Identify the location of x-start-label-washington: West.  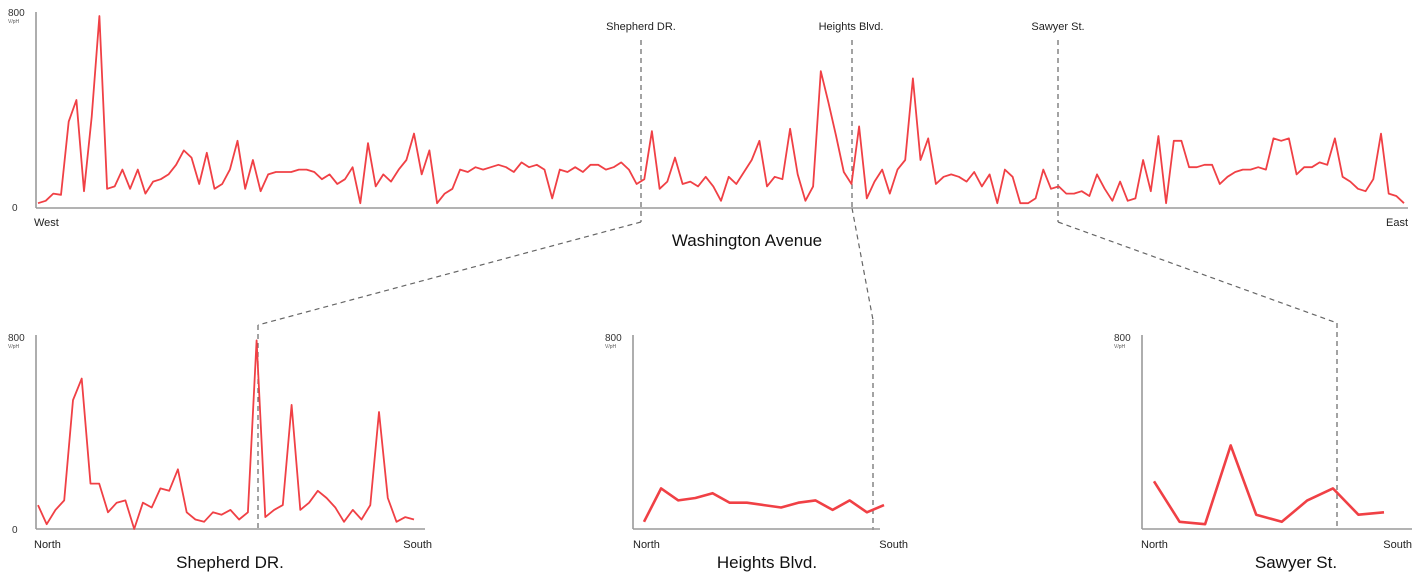
(46, 223).